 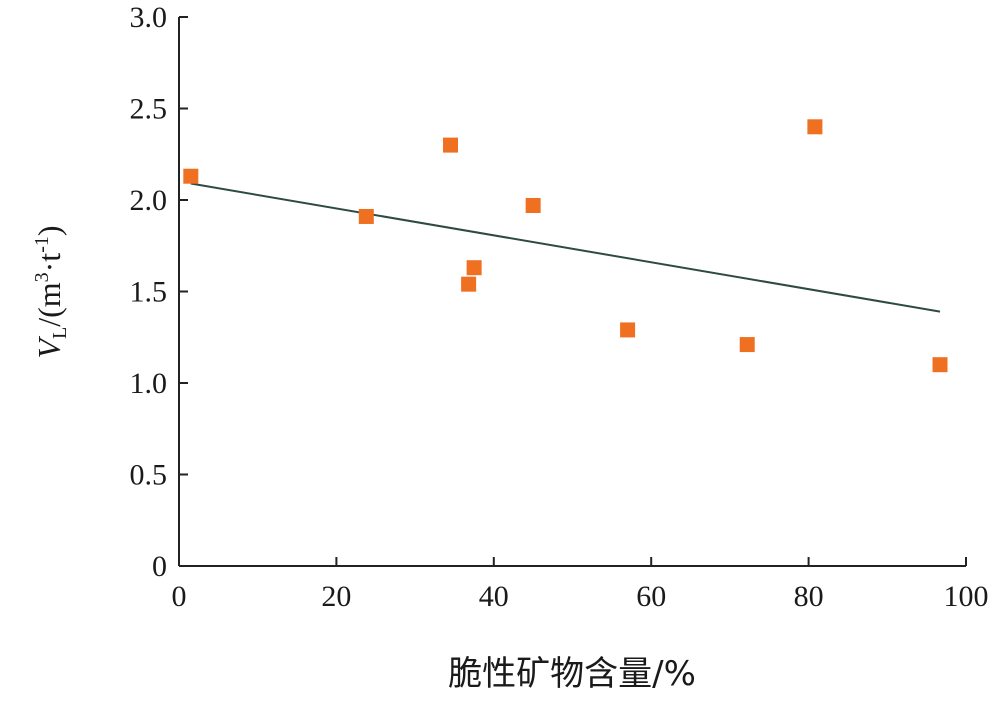 I want to click on y-tick-label: 2.0, so click(x=149, y=200).